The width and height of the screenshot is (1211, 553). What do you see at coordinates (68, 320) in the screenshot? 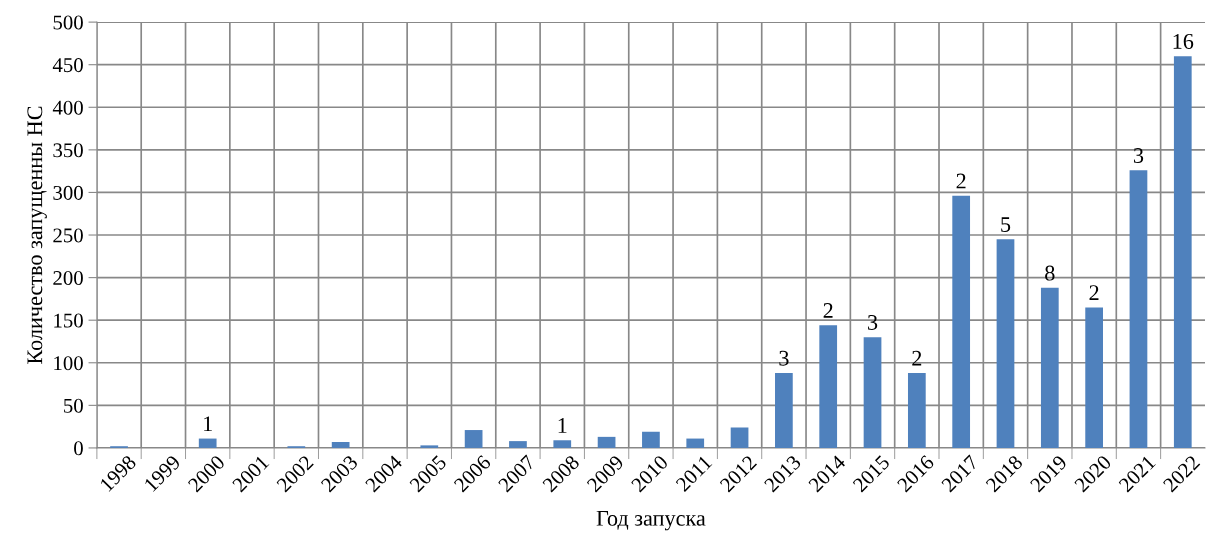
I see `y-tick-label: 150` at bounding box center [68, 320].